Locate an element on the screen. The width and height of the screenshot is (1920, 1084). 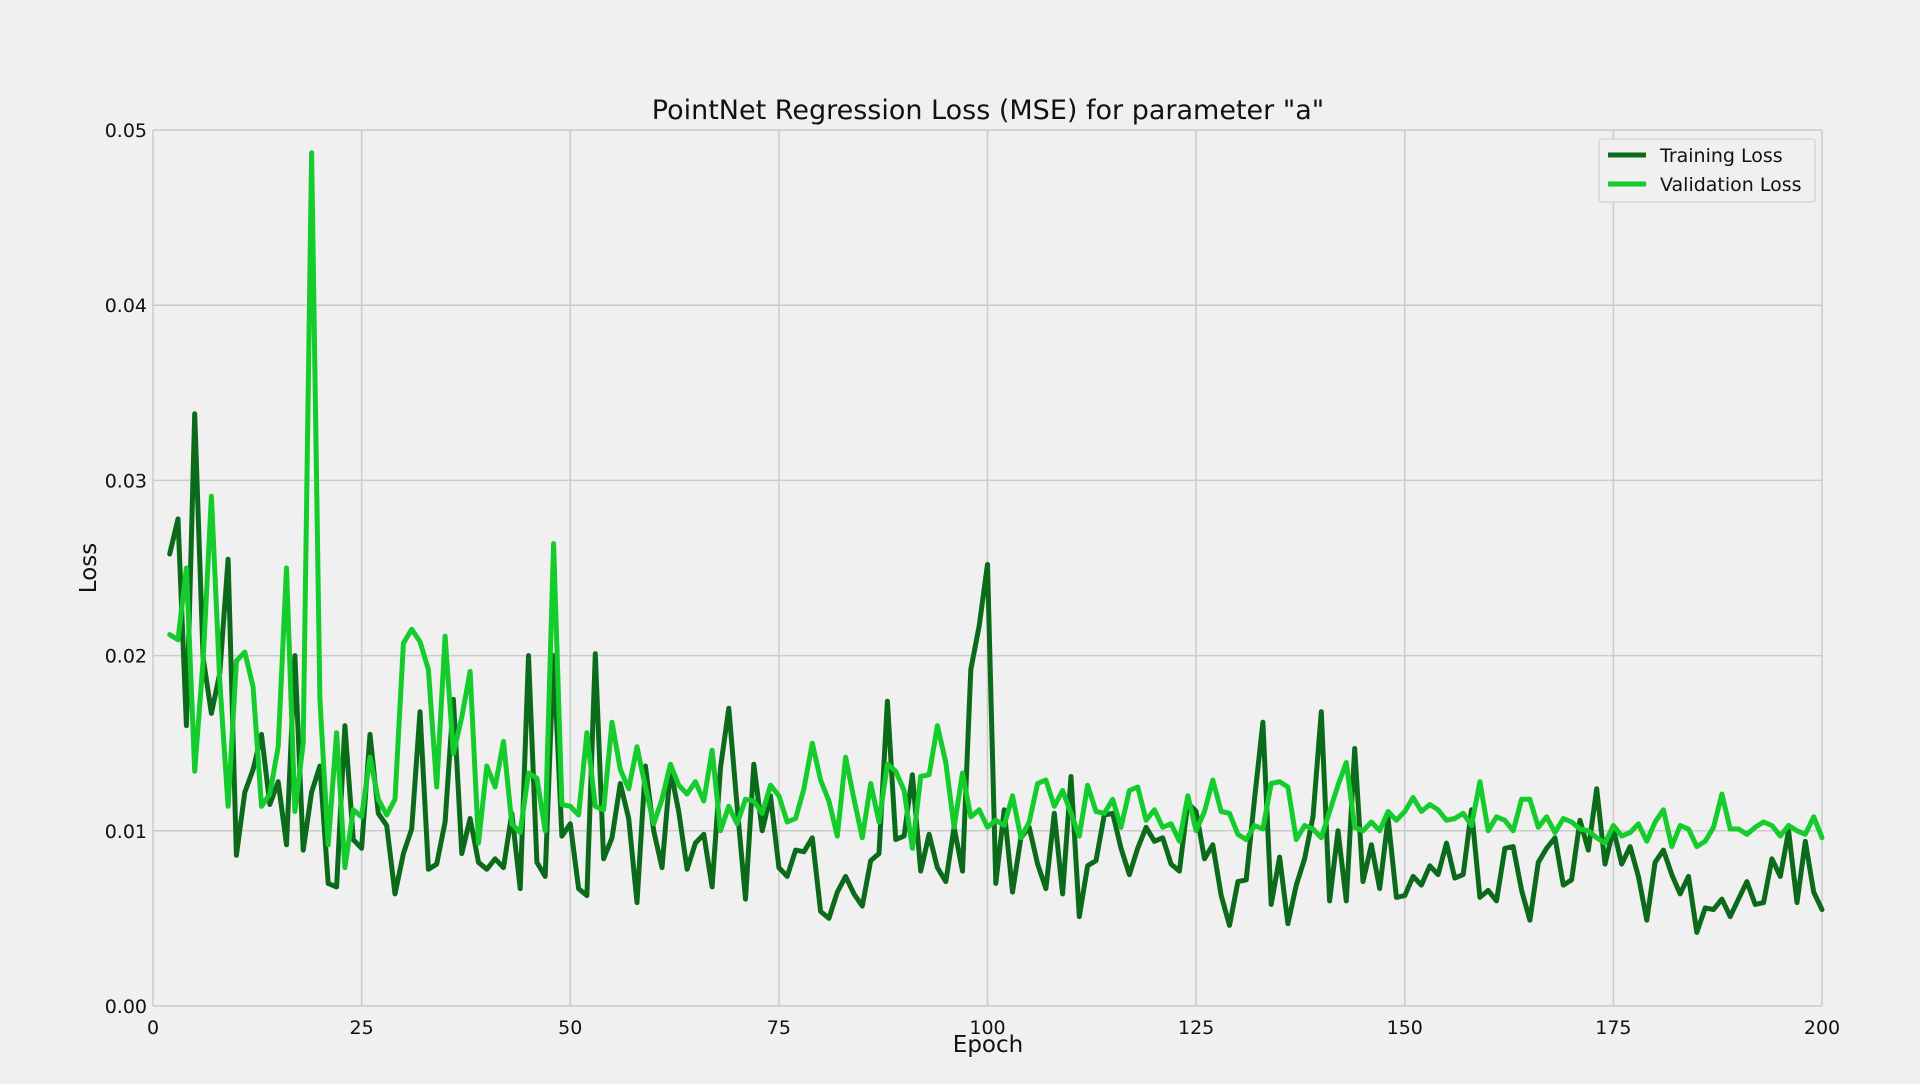
x-tick-label: 25 is located at coordinates (362, 1028).